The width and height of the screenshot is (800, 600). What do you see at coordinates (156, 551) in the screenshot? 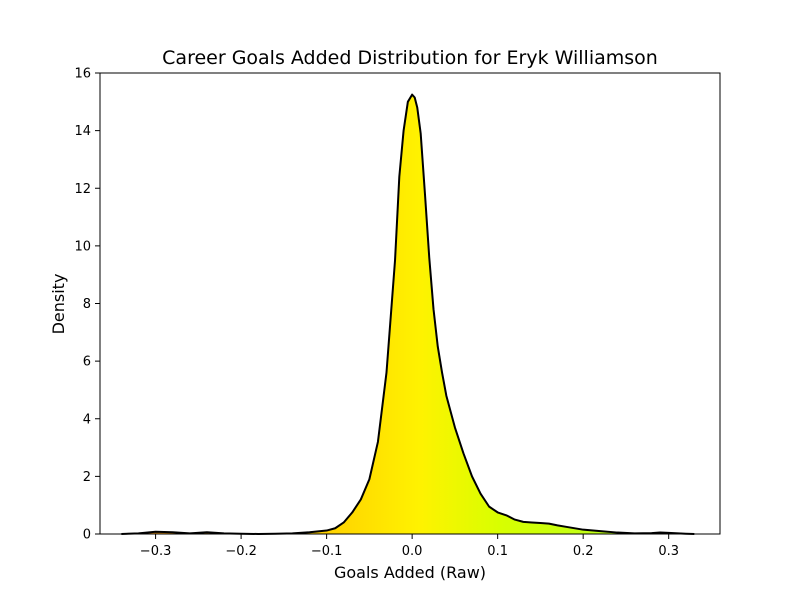
I see `x-tick-label: −0.3` at bounding box center [156, 551].